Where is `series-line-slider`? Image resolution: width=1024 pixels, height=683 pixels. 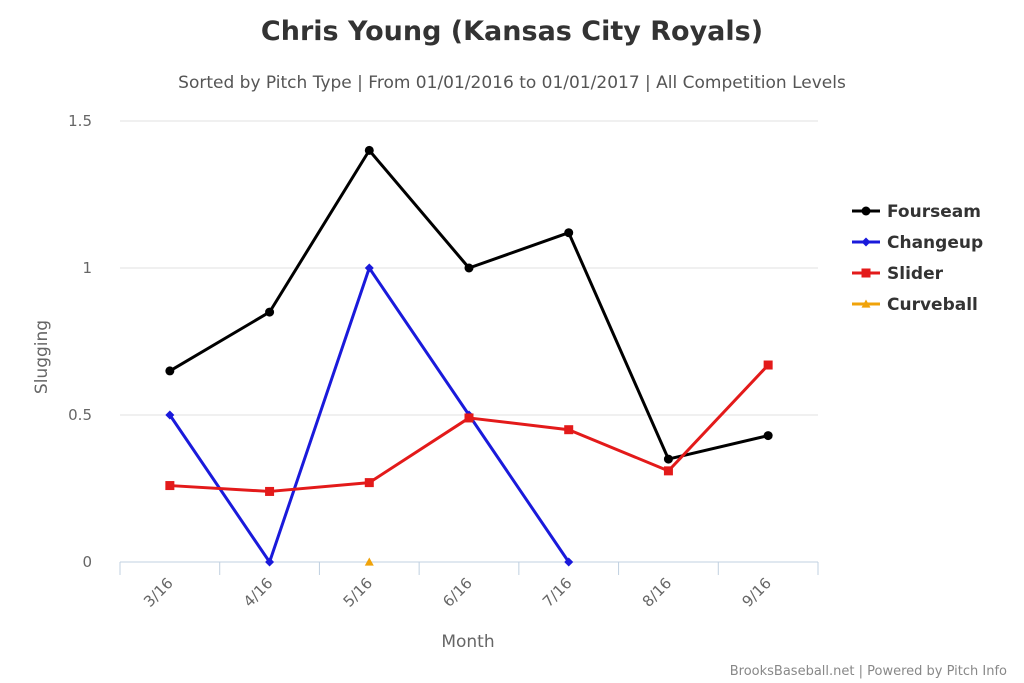
series-line-slider is located at coordinates (469, 428).